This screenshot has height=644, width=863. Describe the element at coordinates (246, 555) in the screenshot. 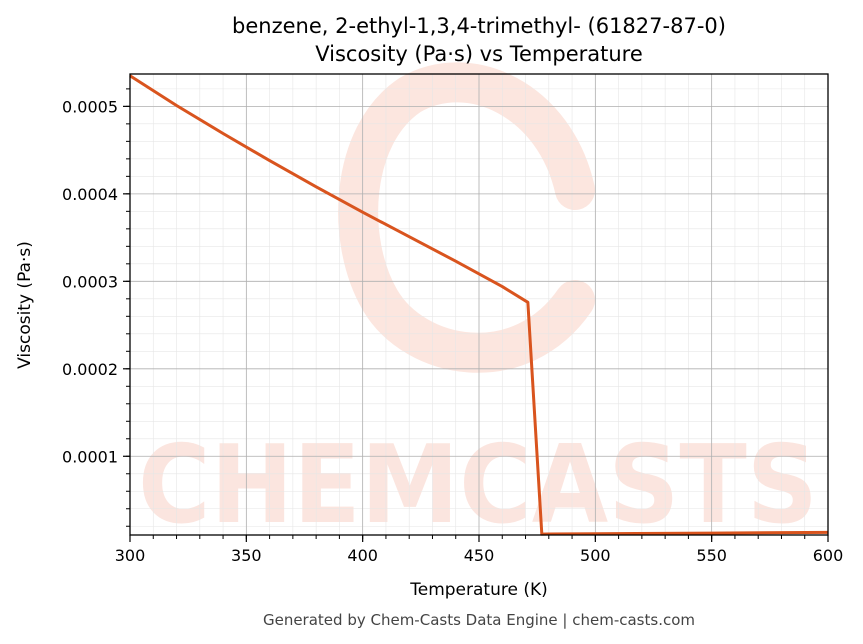

I see `x-tick-label: 350` at that location.